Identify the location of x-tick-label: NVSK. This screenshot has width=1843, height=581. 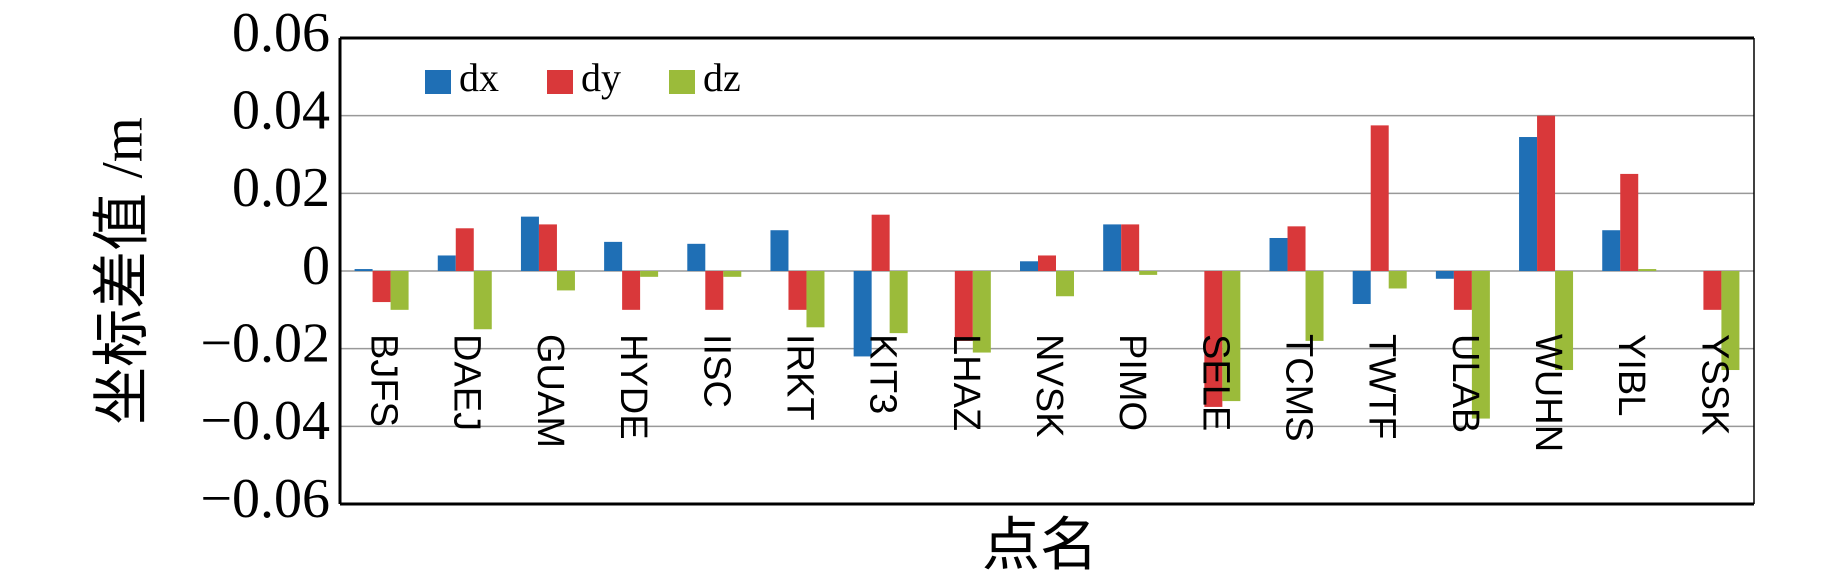
(1049, 385).